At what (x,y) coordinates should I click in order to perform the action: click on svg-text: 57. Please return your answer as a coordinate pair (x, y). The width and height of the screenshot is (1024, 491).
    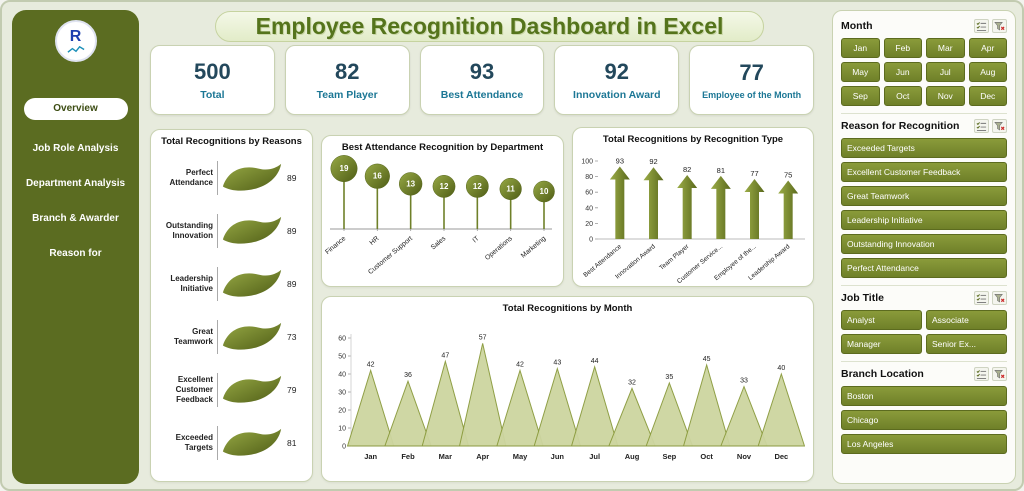
    Looking at the image, I should click on (483, 337).